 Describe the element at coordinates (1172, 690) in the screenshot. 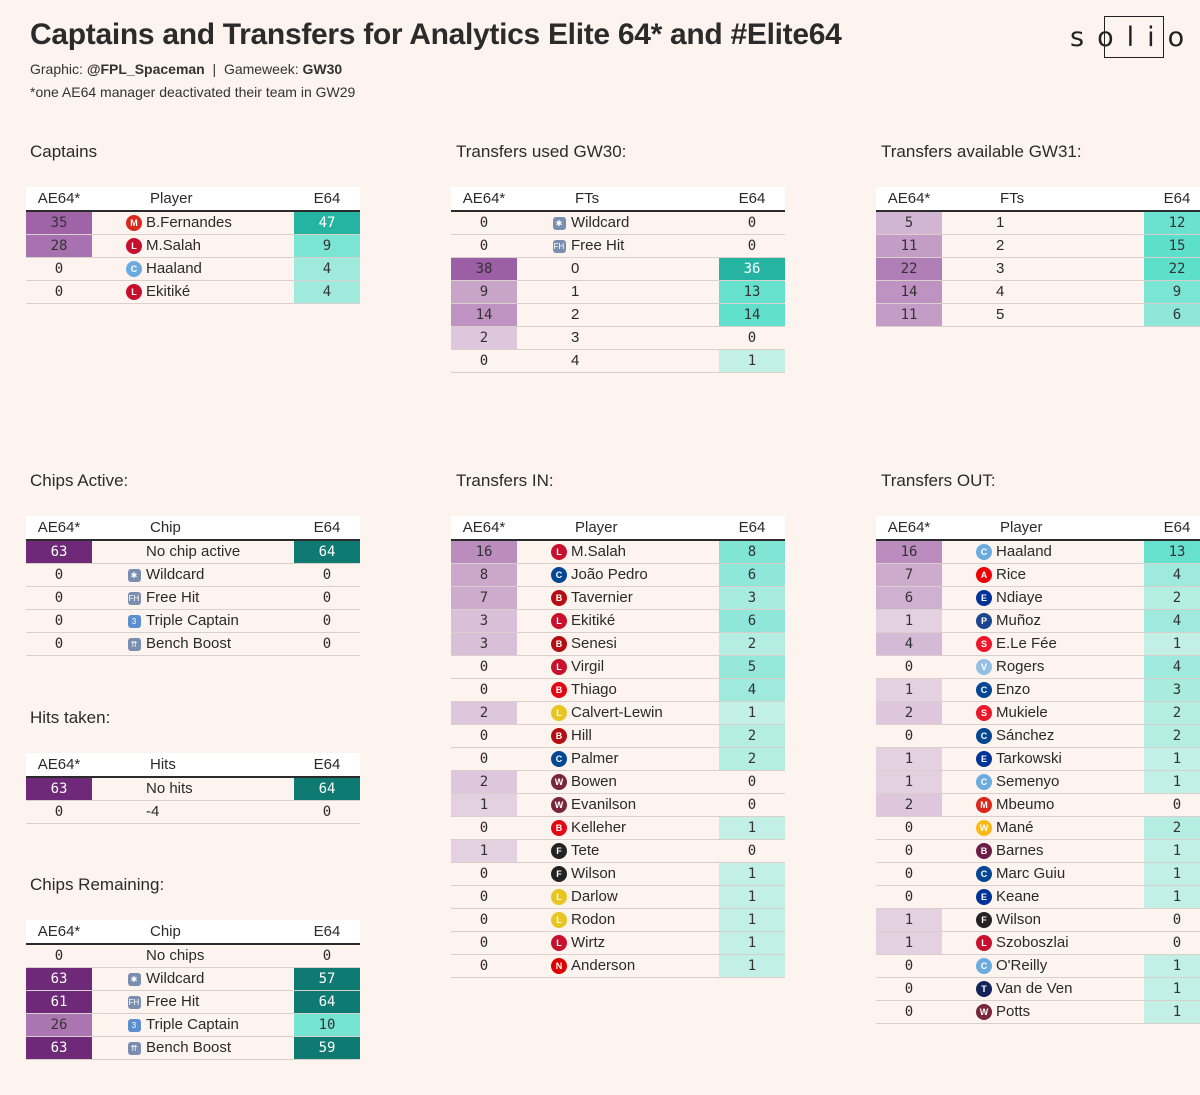

I see `e64-value: 3` at that location.